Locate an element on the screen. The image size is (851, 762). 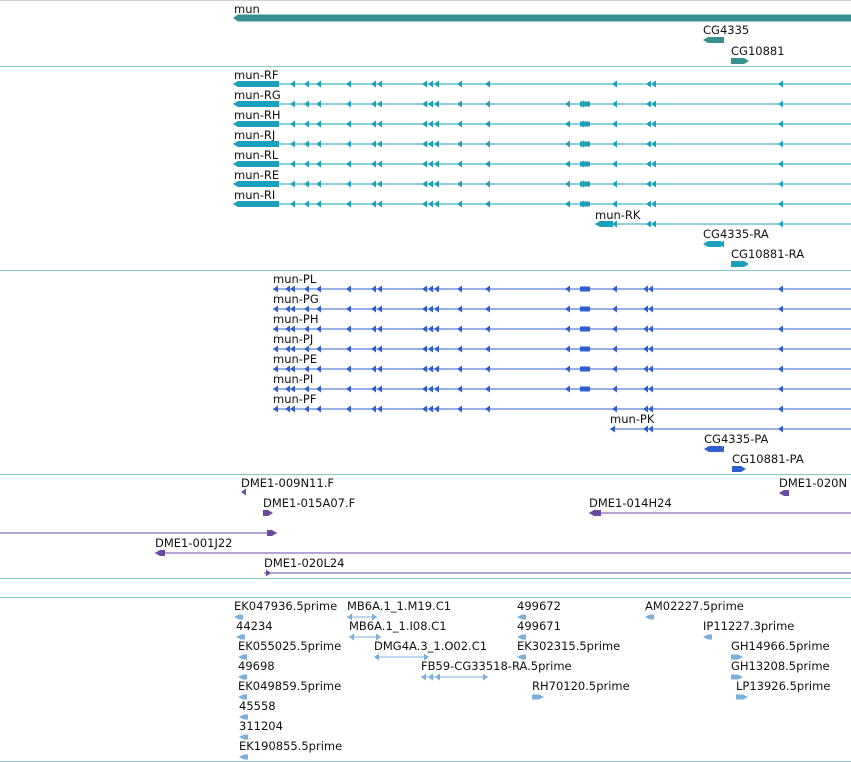
protein-label: mun-PG is located at coordinates (296, 299).